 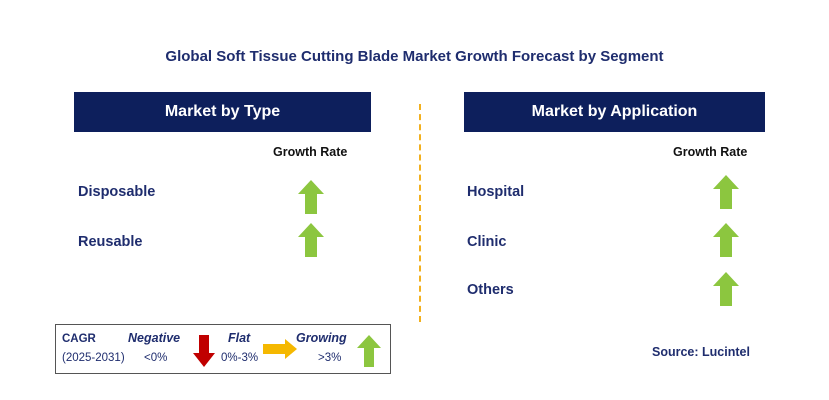 What do you see at coordinates (710, 152) in the screenshot?
I see `application-growth-rate-label: Growth Rate` at bounding box center [710, 152].